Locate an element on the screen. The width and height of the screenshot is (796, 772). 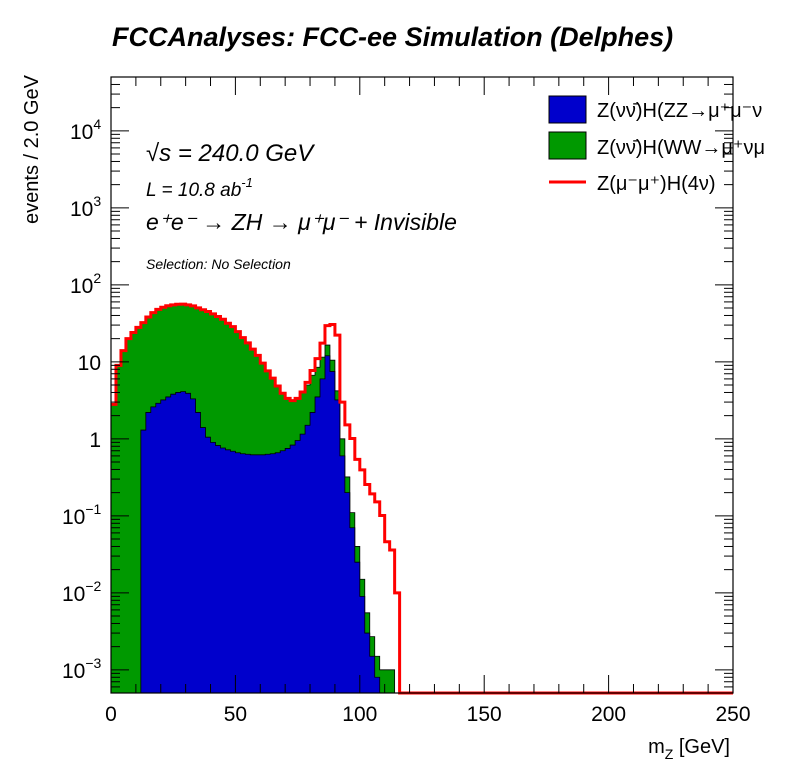
legend-swatch-ww is located at coordinates (567, 145).